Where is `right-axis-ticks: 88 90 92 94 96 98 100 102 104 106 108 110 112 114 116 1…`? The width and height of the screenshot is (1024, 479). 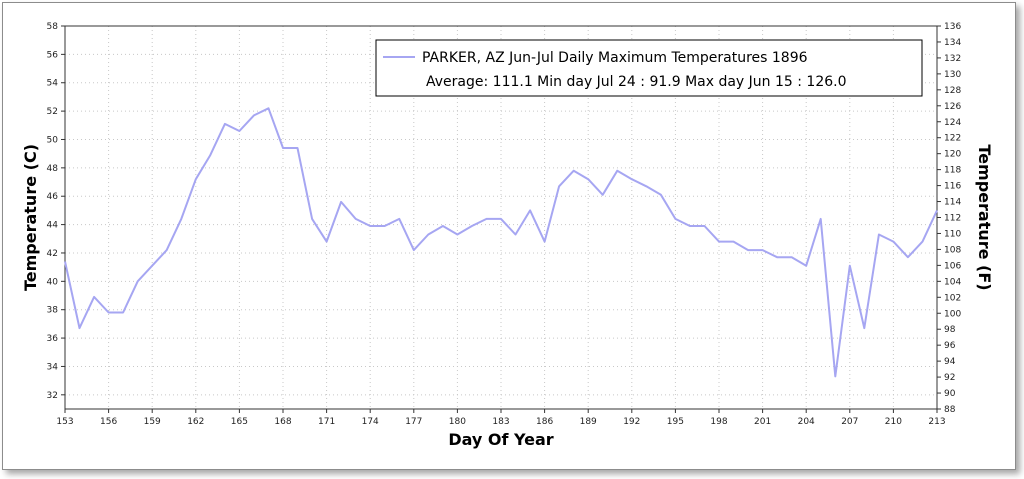 right-axis-ticks: 88 90 92 94 96 98 100 102 104 106 108 110 112 114 116 1… is located at coordinates (949, 218).